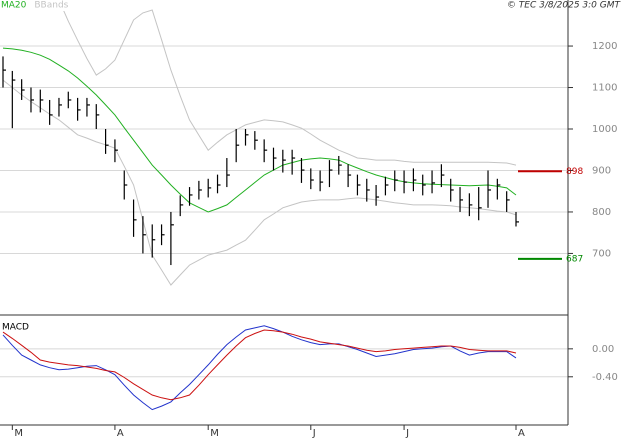 The height and width of the screenshot is (440, 627). I want to click on copyright: © TEC 3/8/2025 3:0 GMT, so click(564, 6).